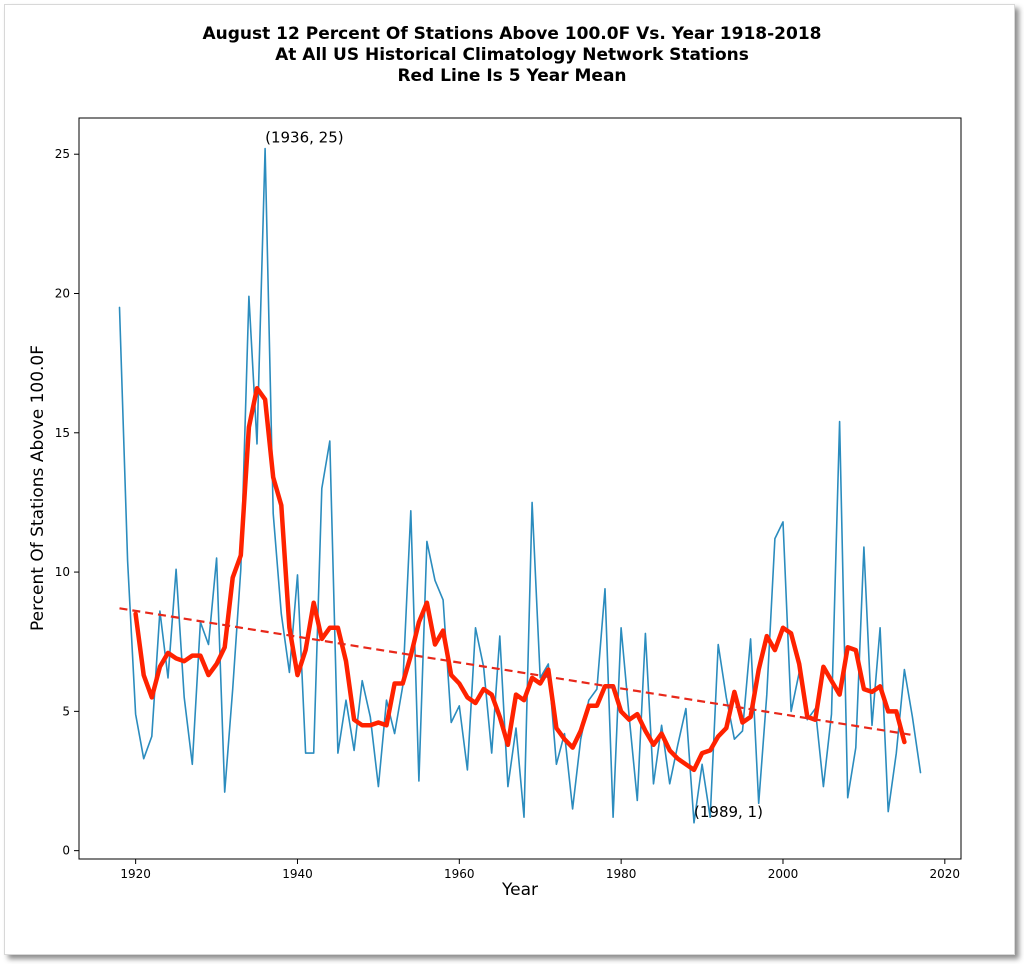 This screenshot has width=1024, height=964. Describe the element at coordinates (621, 874) in the screenshot. I see `x-tick-label-1980: 1980` at that location.